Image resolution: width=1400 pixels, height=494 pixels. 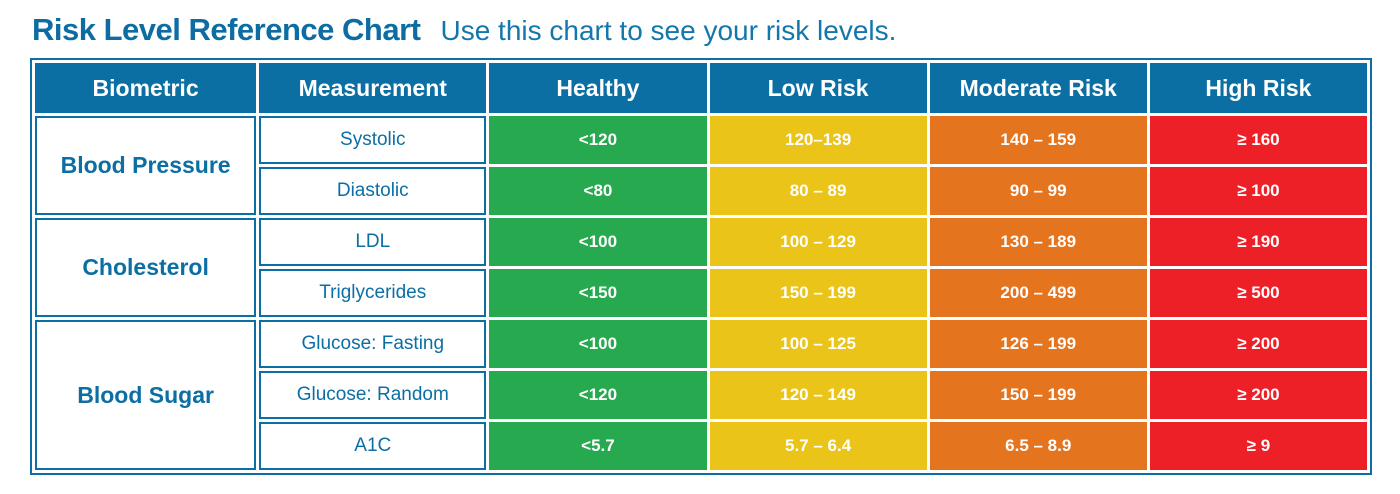 I want to click on value-low-risk: 80 – 89, so click(x=818, y=191).